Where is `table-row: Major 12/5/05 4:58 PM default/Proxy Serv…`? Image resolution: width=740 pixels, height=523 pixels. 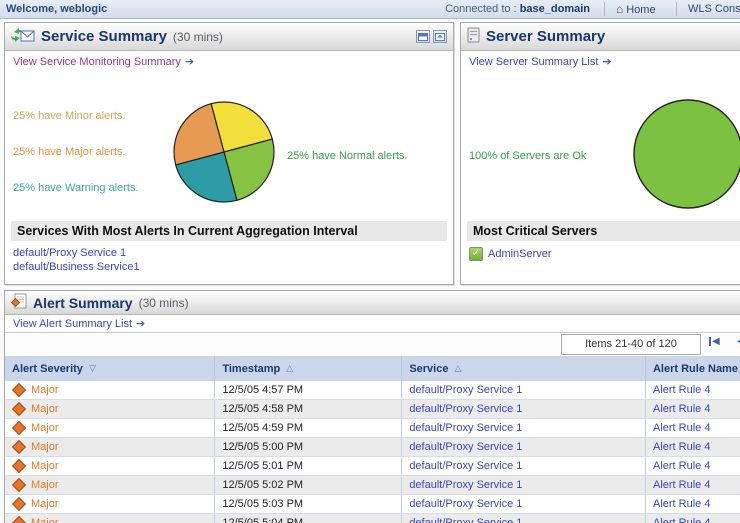 table-row: Major 12/5/05 4:58 PM default/Proxy Serv… is located at coordinates (372, 409).